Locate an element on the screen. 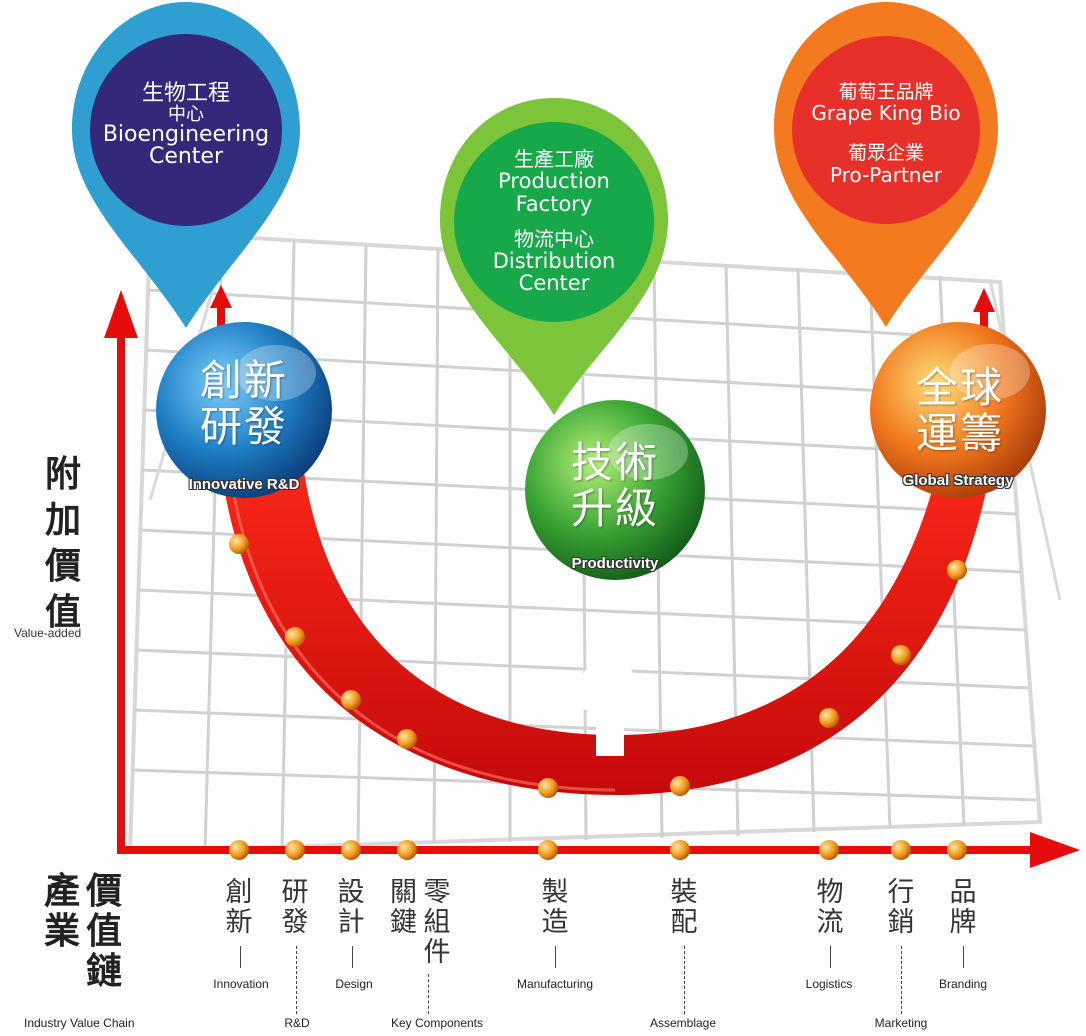 The height and width of the screenshot is (1036, 1086). up-arrow-icon is located at coordinates (609, 694).